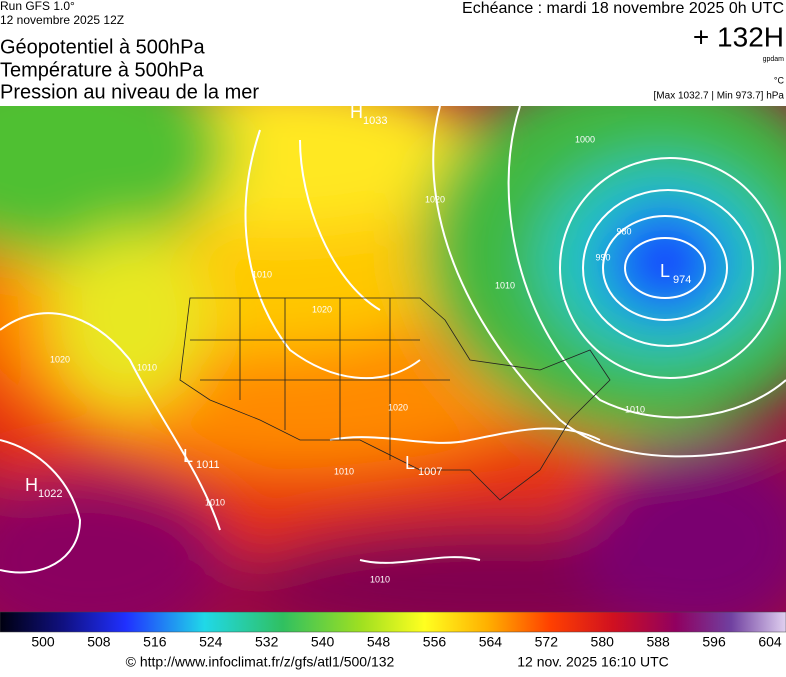 The height and width of the screenshot is (677, 786). I want to click on isobar-label: 980, so click(623, 231).